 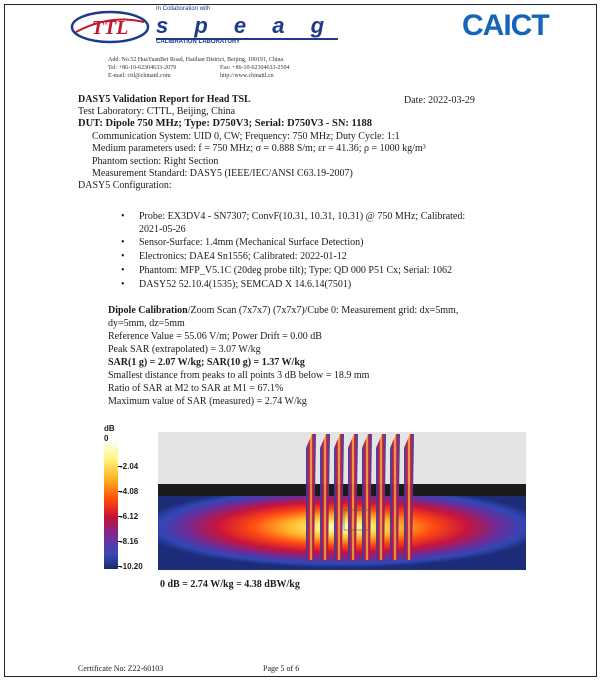 What do you see at coordinates (184, 349) in the screenshot?
I see `peak-sar: Peak SAR (extrapolated) = 3.07 W/kg` at bounding box center [184, 349].